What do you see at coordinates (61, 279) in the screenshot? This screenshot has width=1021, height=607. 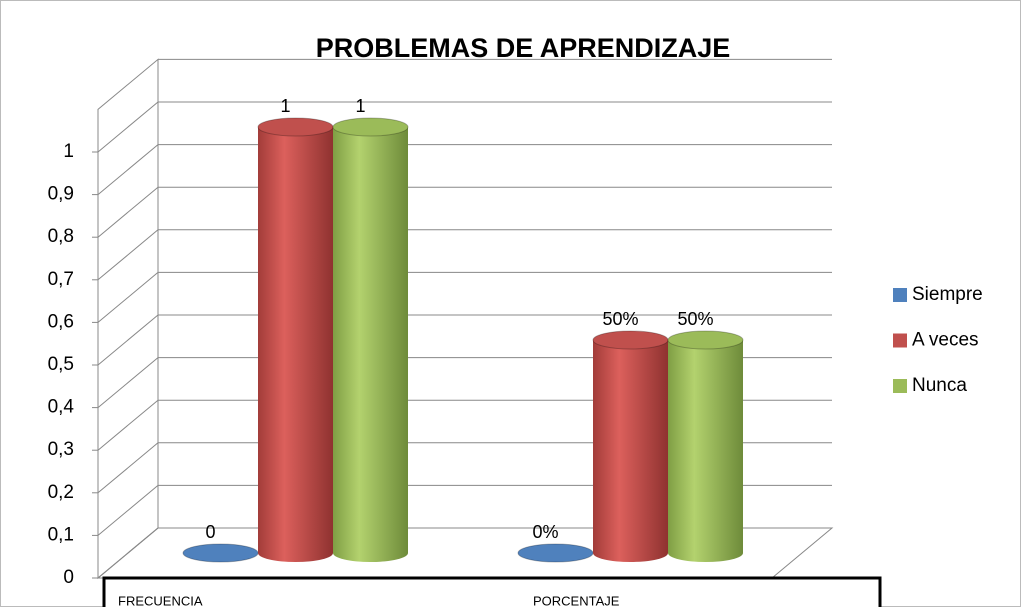 I see `y-tick-label: 0,7` at bounding box center [61, 279].